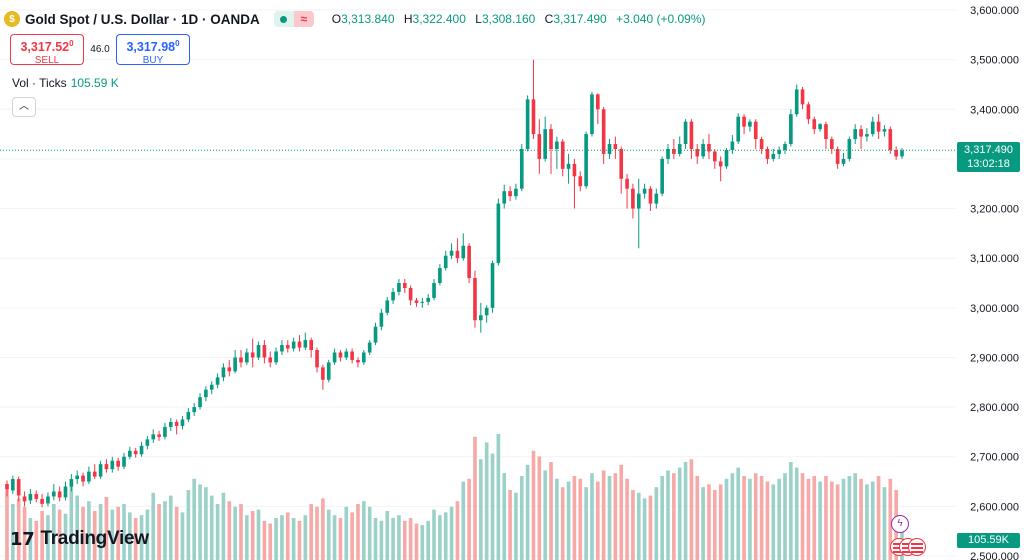 The width and height of the screenshot is (1024, 560). I want to click on wave-icon: ≈, so click(303, 19).